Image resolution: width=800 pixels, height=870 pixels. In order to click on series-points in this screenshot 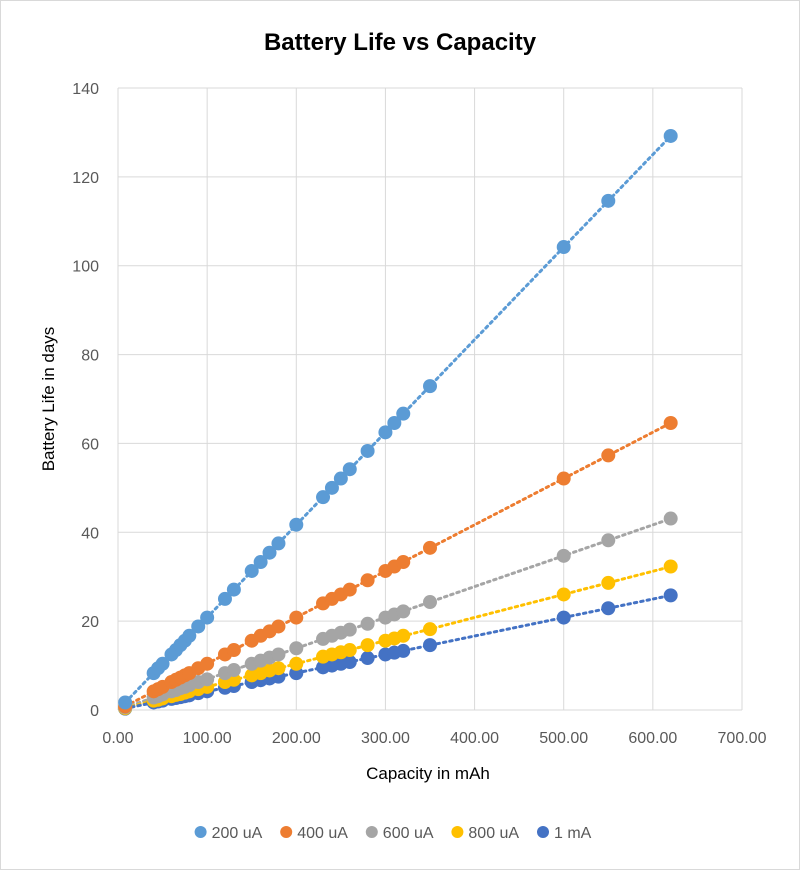, I will do `click(398, 637)`.